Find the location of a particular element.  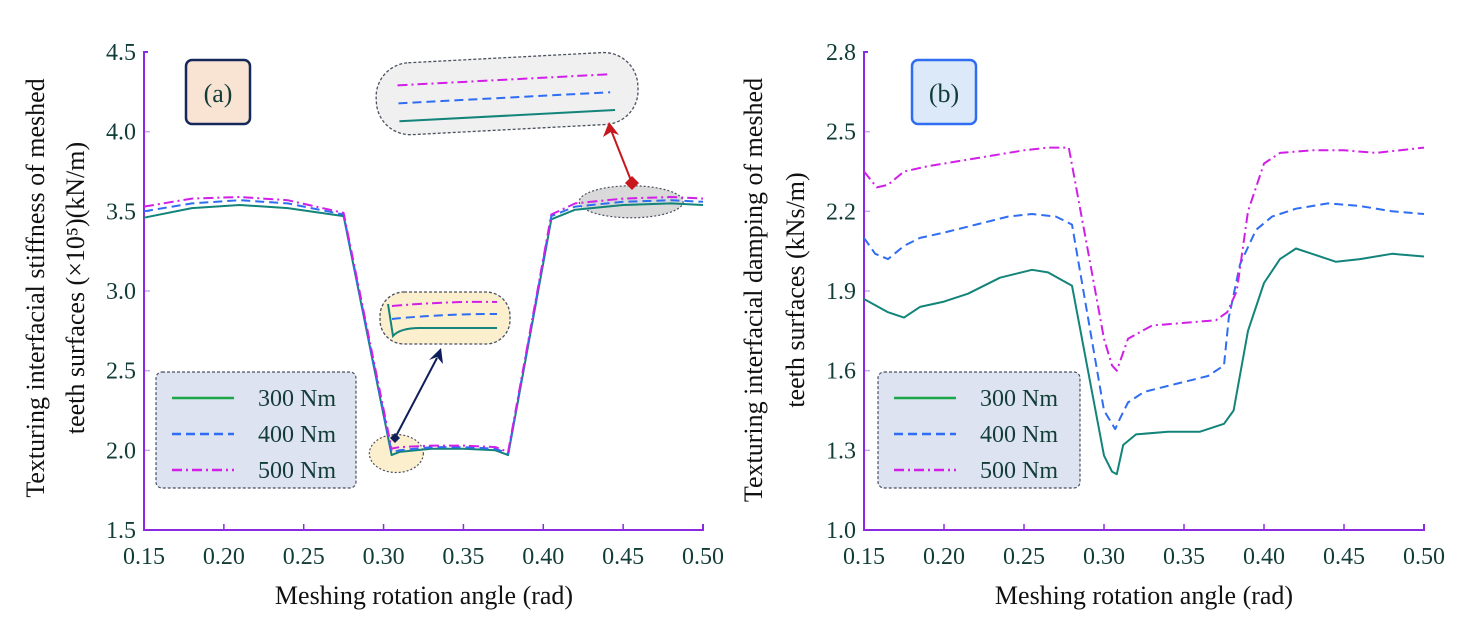

zoom-inset-lower is located at coordinates (445, 318).